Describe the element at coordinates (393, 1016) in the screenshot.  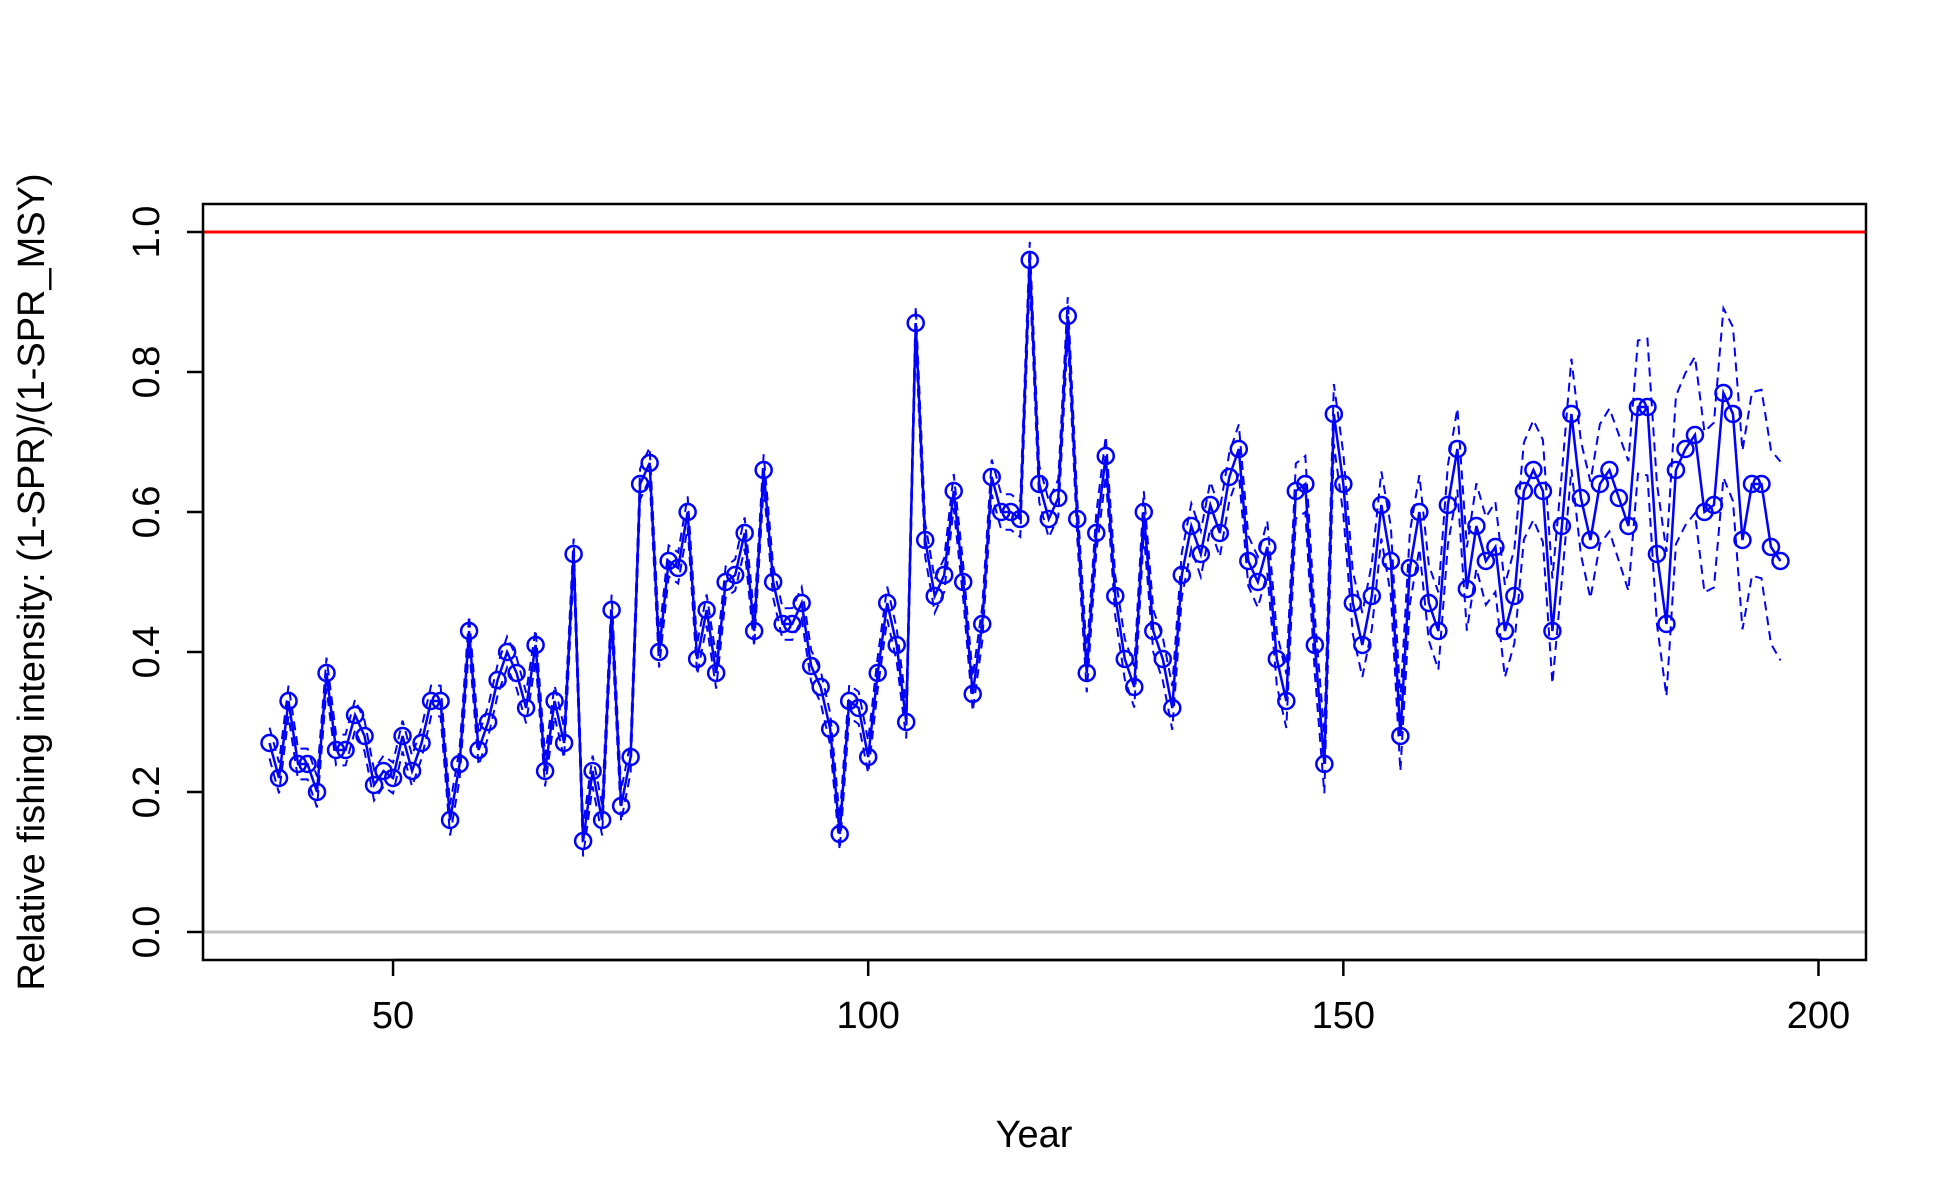
I see `x-tick-label: 50` at that location.